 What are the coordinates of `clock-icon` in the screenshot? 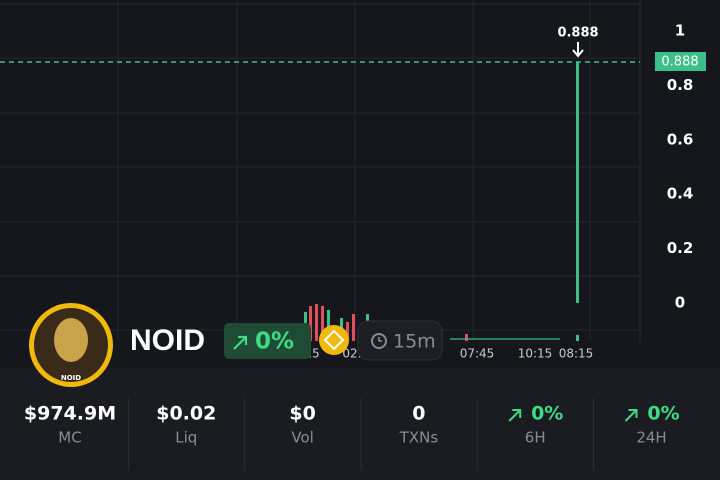 It's located at (379, 341).